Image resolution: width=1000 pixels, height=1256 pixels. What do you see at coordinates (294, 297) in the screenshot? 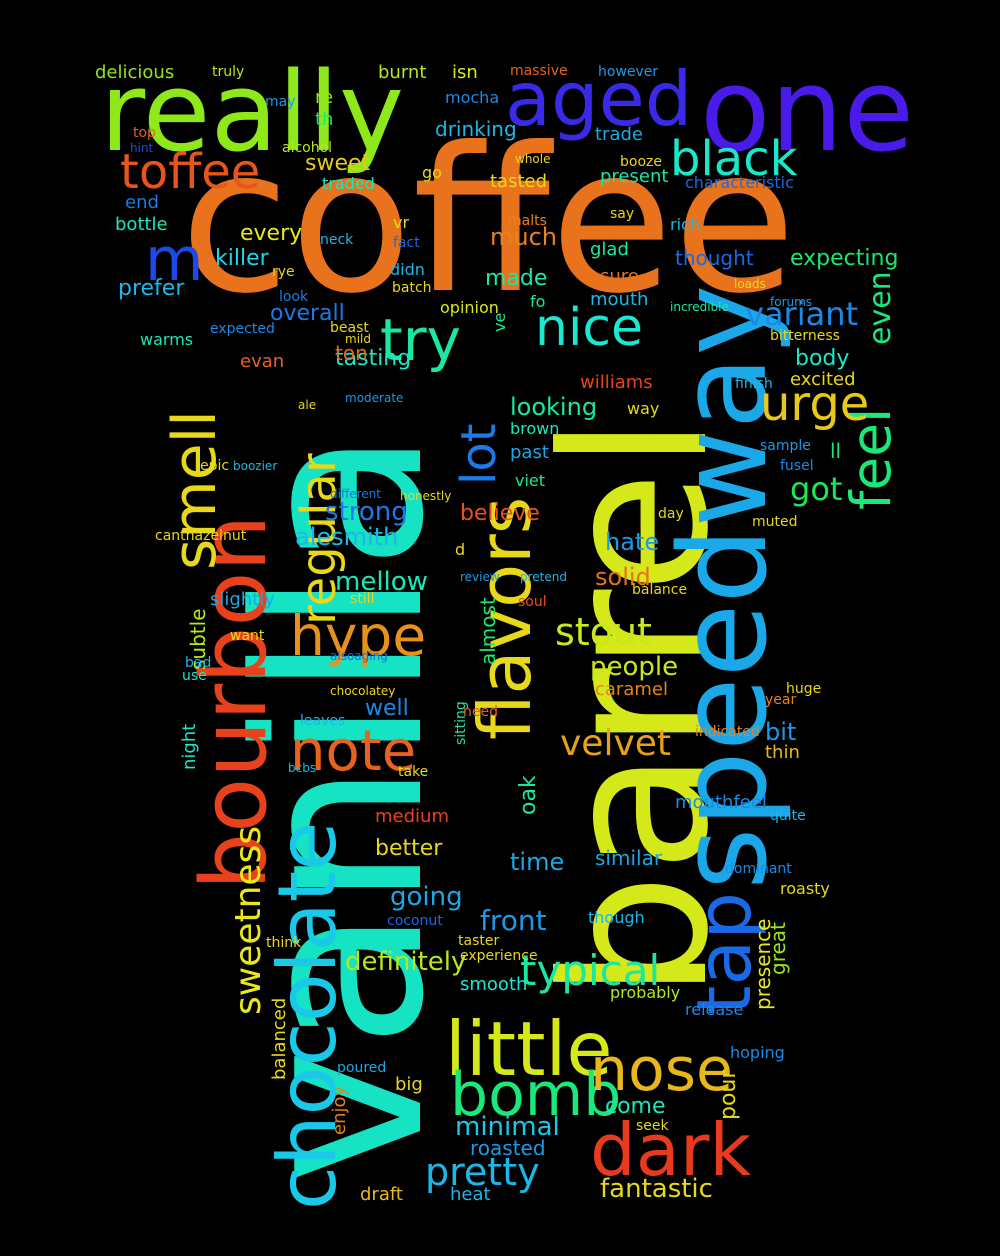
I see `word-look: look` at bounding box center [294, 297].